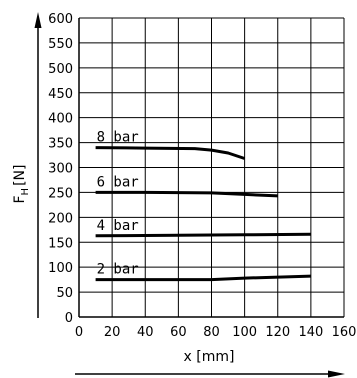 The width and height of the screenshot is (357, 378). I want to click on y-axis-label: FH[N], so click(21, 184).